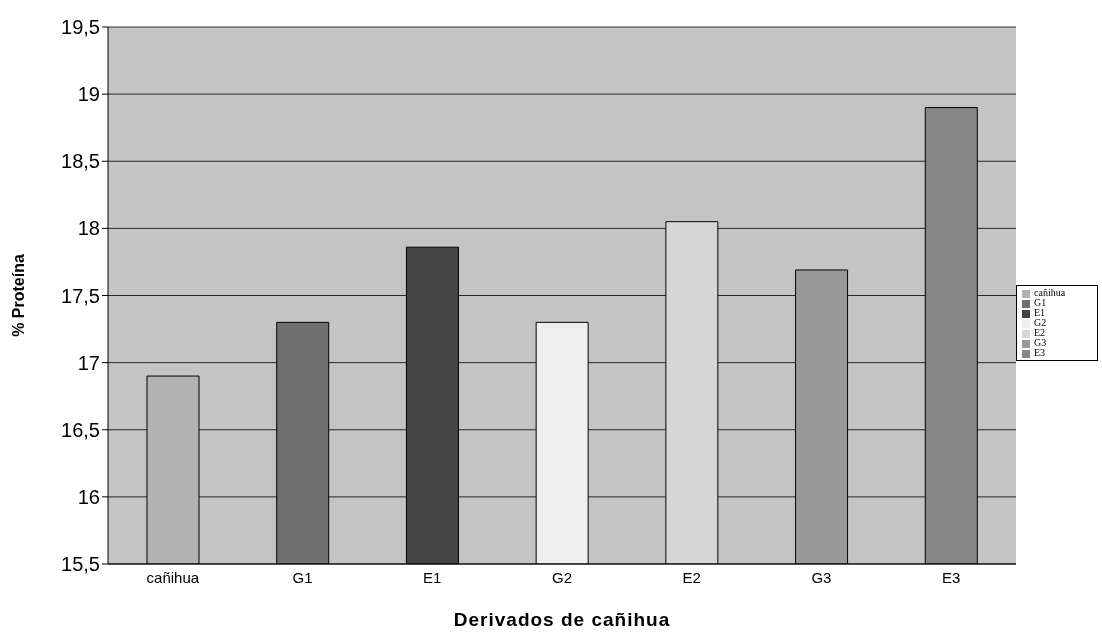 The image size is (1102, 637). I want to click on x-tick-label: G2, so click(562, 577).